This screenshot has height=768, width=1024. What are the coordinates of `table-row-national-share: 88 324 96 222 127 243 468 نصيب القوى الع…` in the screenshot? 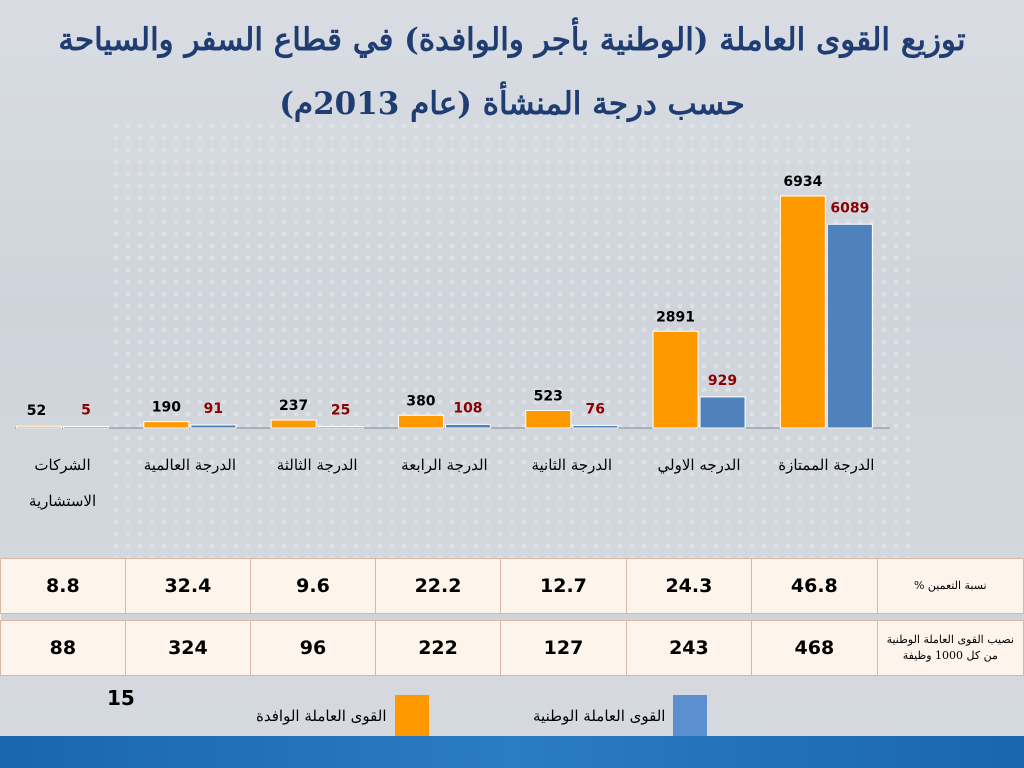 It's located at (512, 648).